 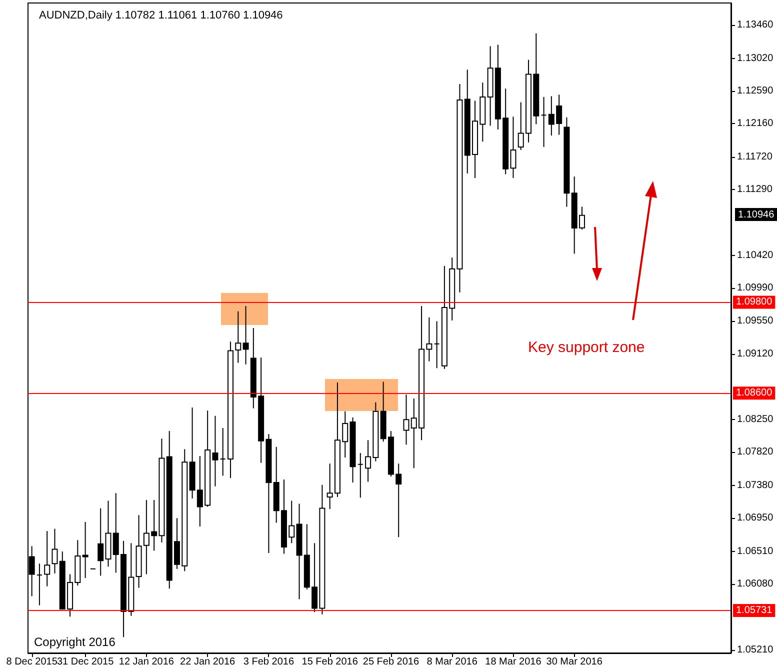 I want to click on y-tick-label: 1.09120, so click(x=755, y=354).